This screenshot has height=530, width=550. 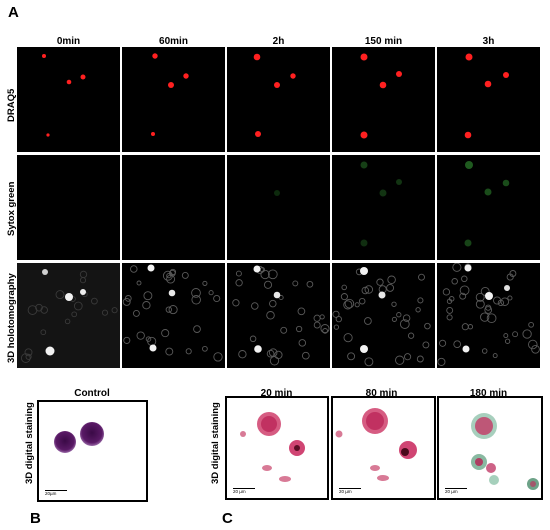 I want to click on col-label-80min: 80 min, so click(x=381, y=393).